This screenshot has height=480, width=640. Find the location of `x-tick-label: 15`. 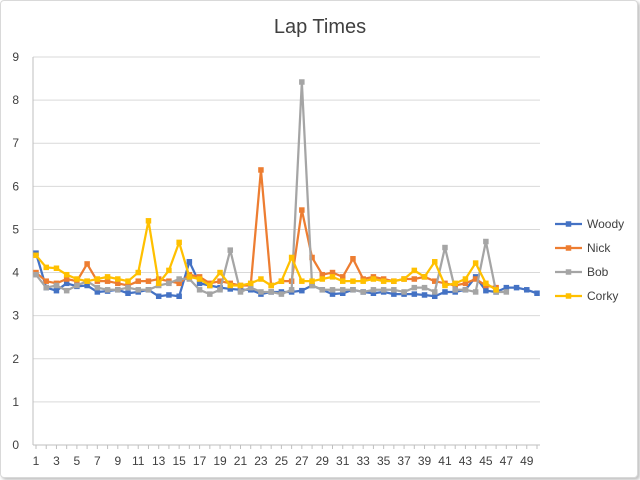

x-tick-label: 15 is located at coordinates (179, 461).